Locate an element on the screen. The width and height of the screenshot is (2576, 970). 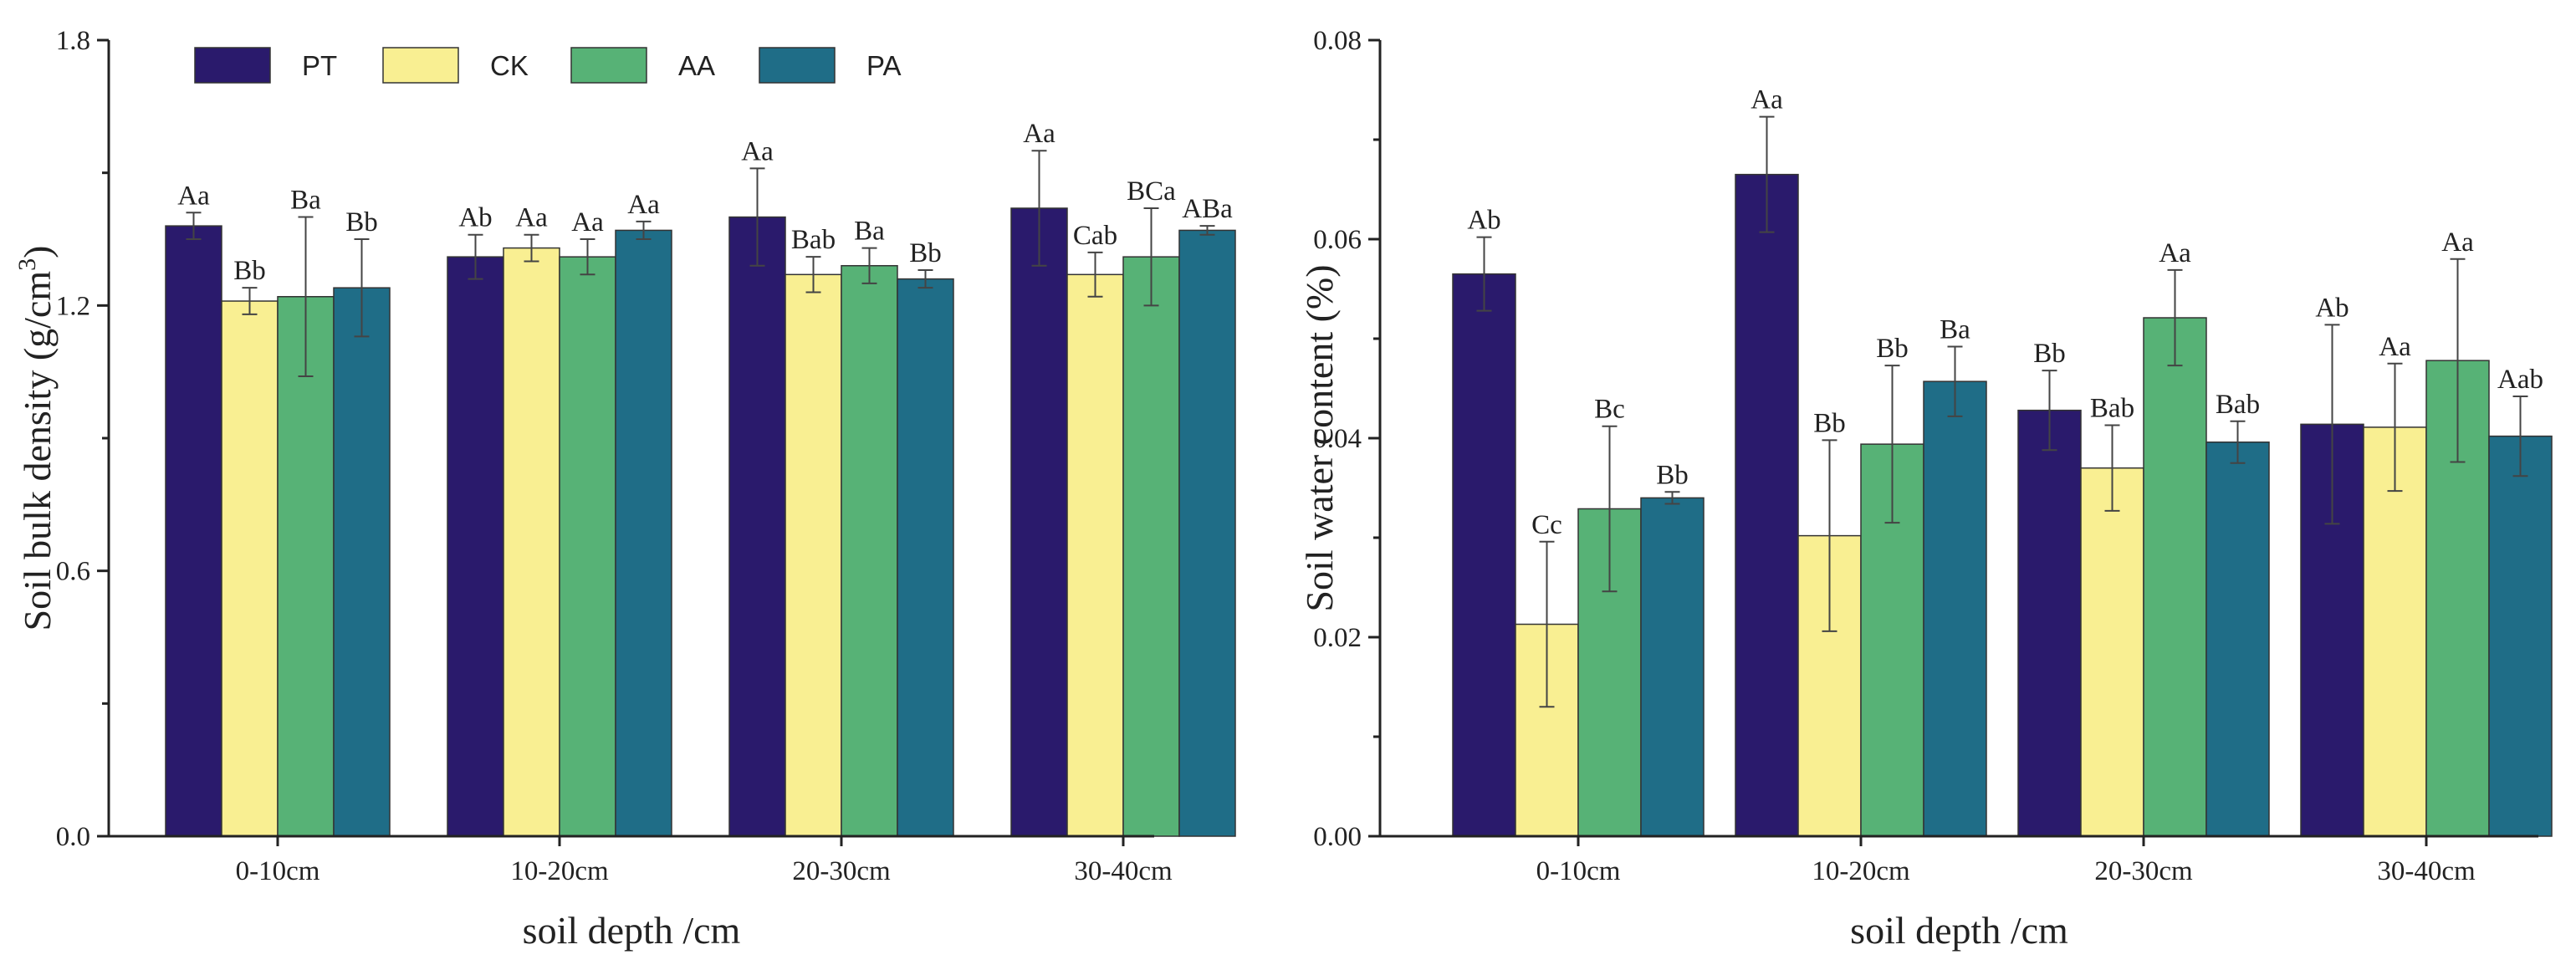
y-tick-label: 0.0 is located at coordinates (73, 837).